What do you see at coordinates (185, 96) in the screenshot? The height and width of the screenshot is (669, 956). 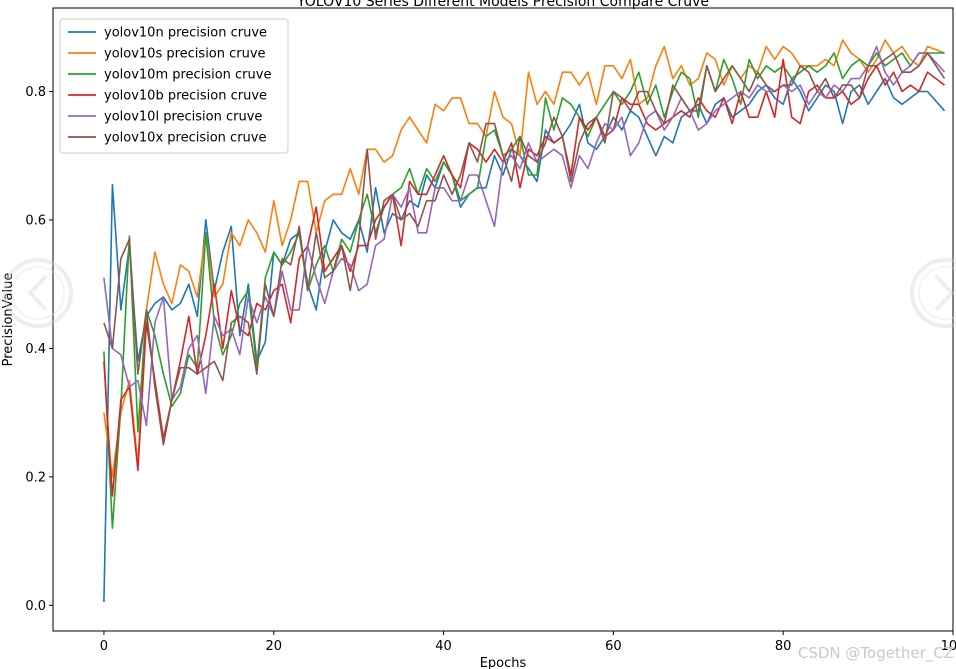 I see `legend-label: yolov10b precision cruve` at bounding box center [185, 96].